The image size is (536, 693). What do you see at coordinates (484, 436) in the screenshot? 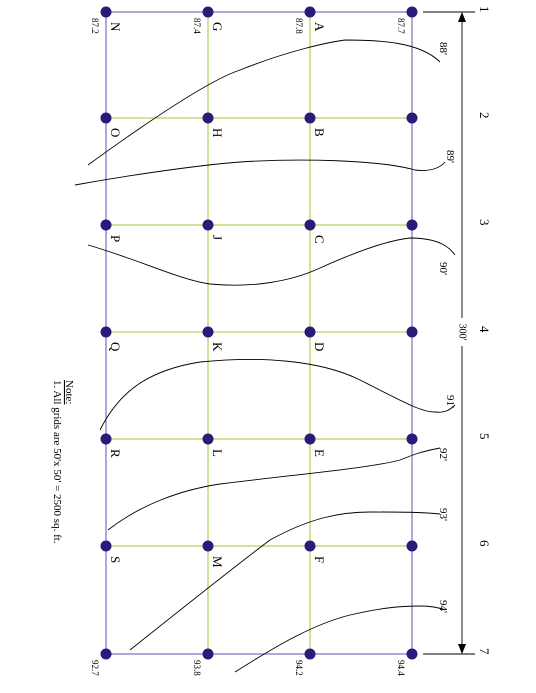
I see `row-number: 5` at bounding box center [484, 436].